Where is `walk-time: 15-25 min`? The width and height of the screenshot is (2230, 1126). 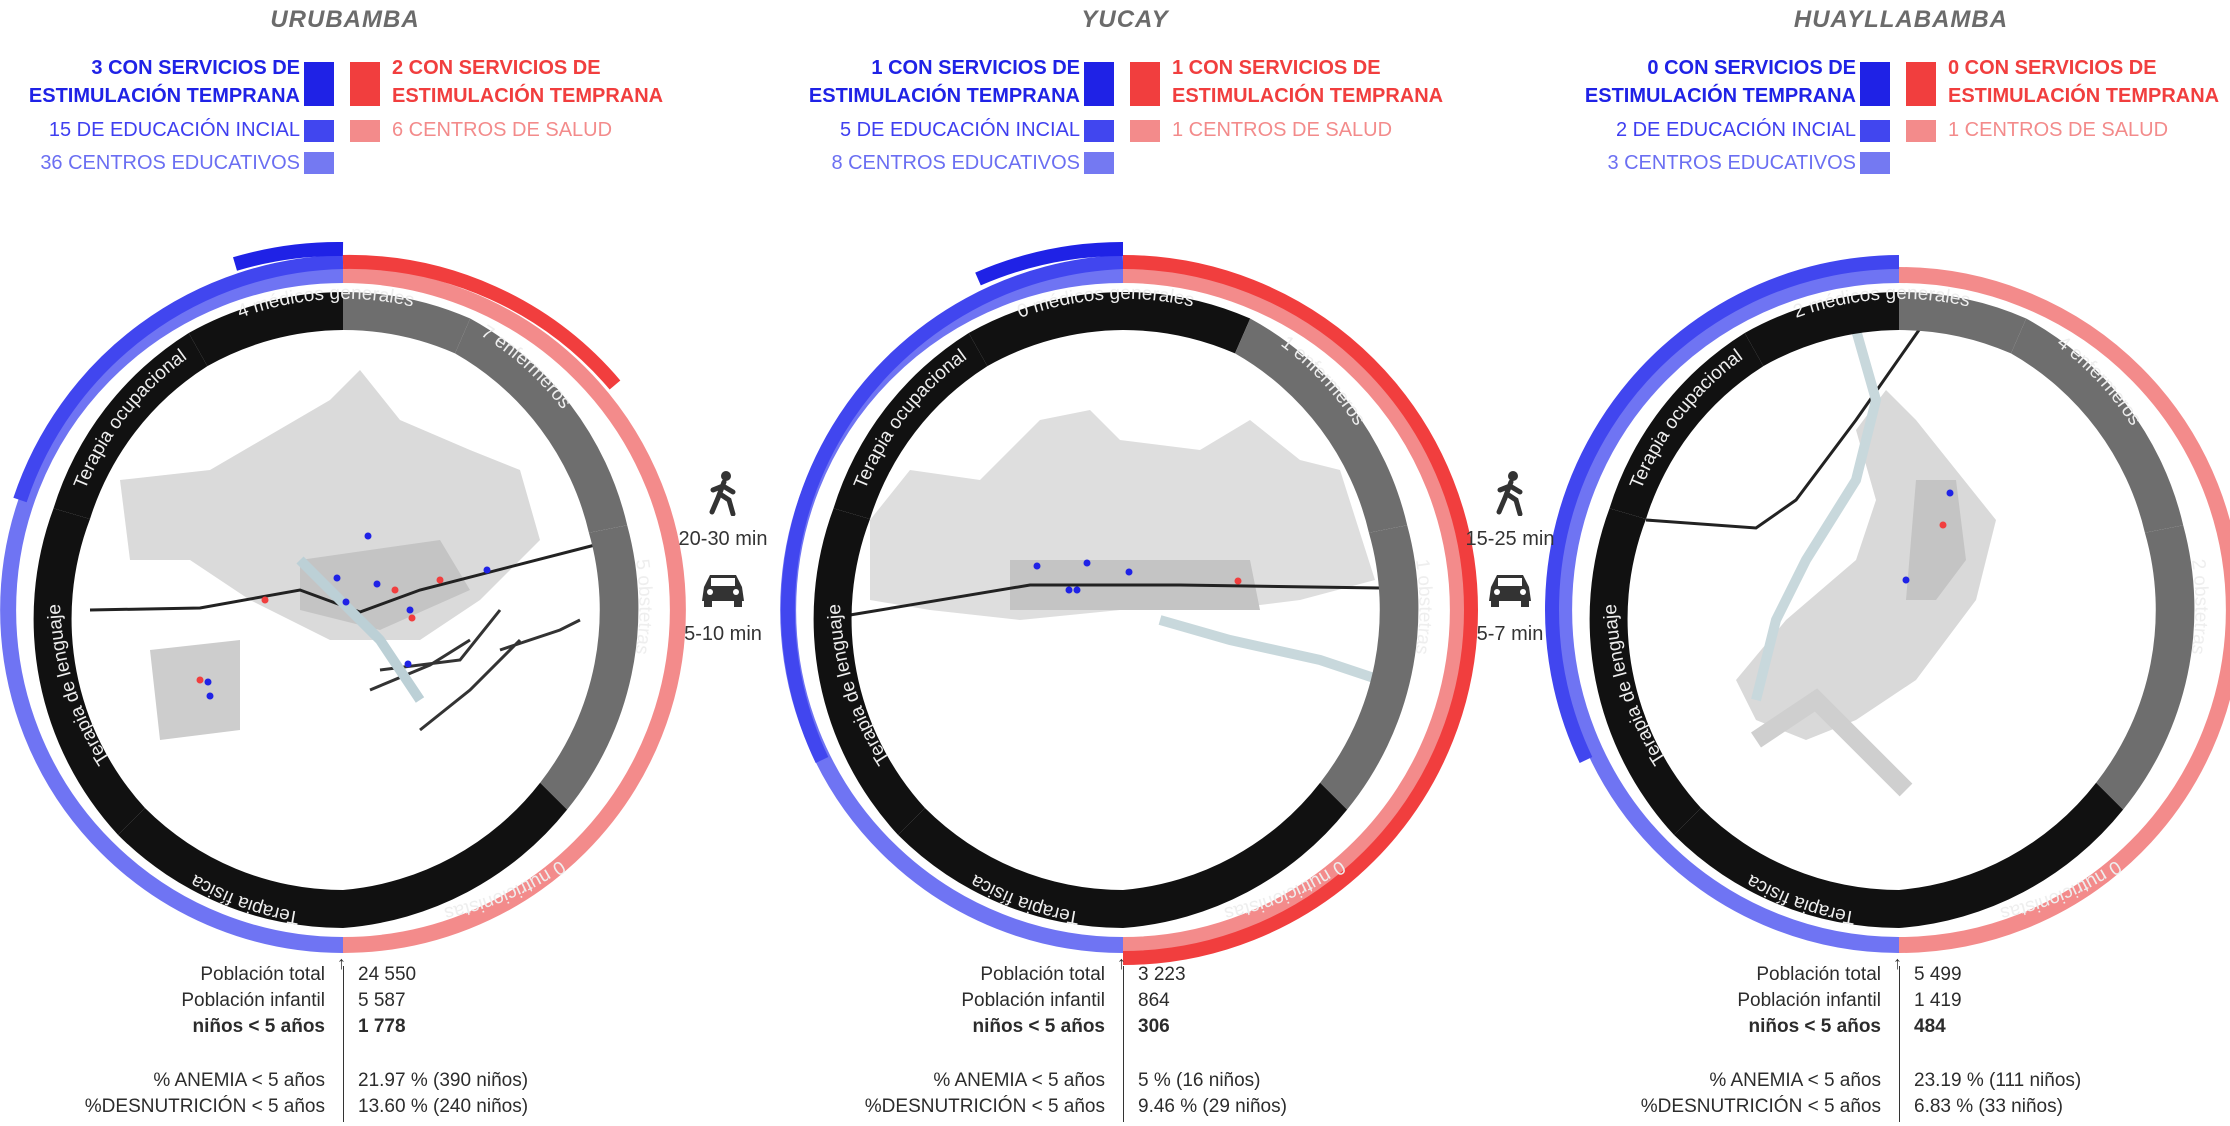 walk-time: 15-25 min is located at coordinates (1510, 539).